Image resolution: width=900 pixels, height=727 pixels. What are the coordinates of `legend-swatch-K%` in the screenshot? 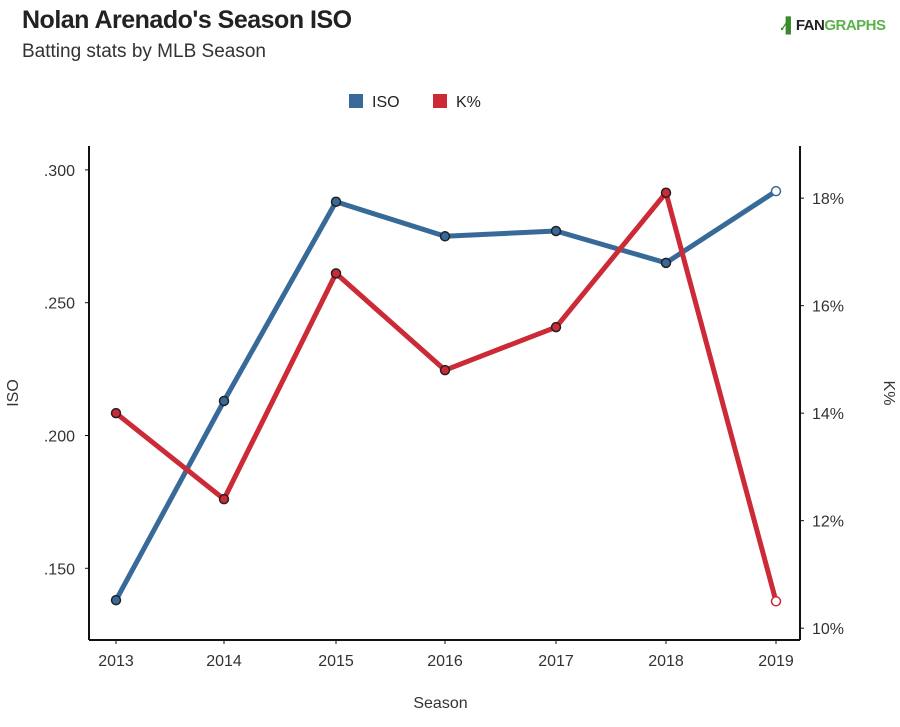 It's located at (440, 101).